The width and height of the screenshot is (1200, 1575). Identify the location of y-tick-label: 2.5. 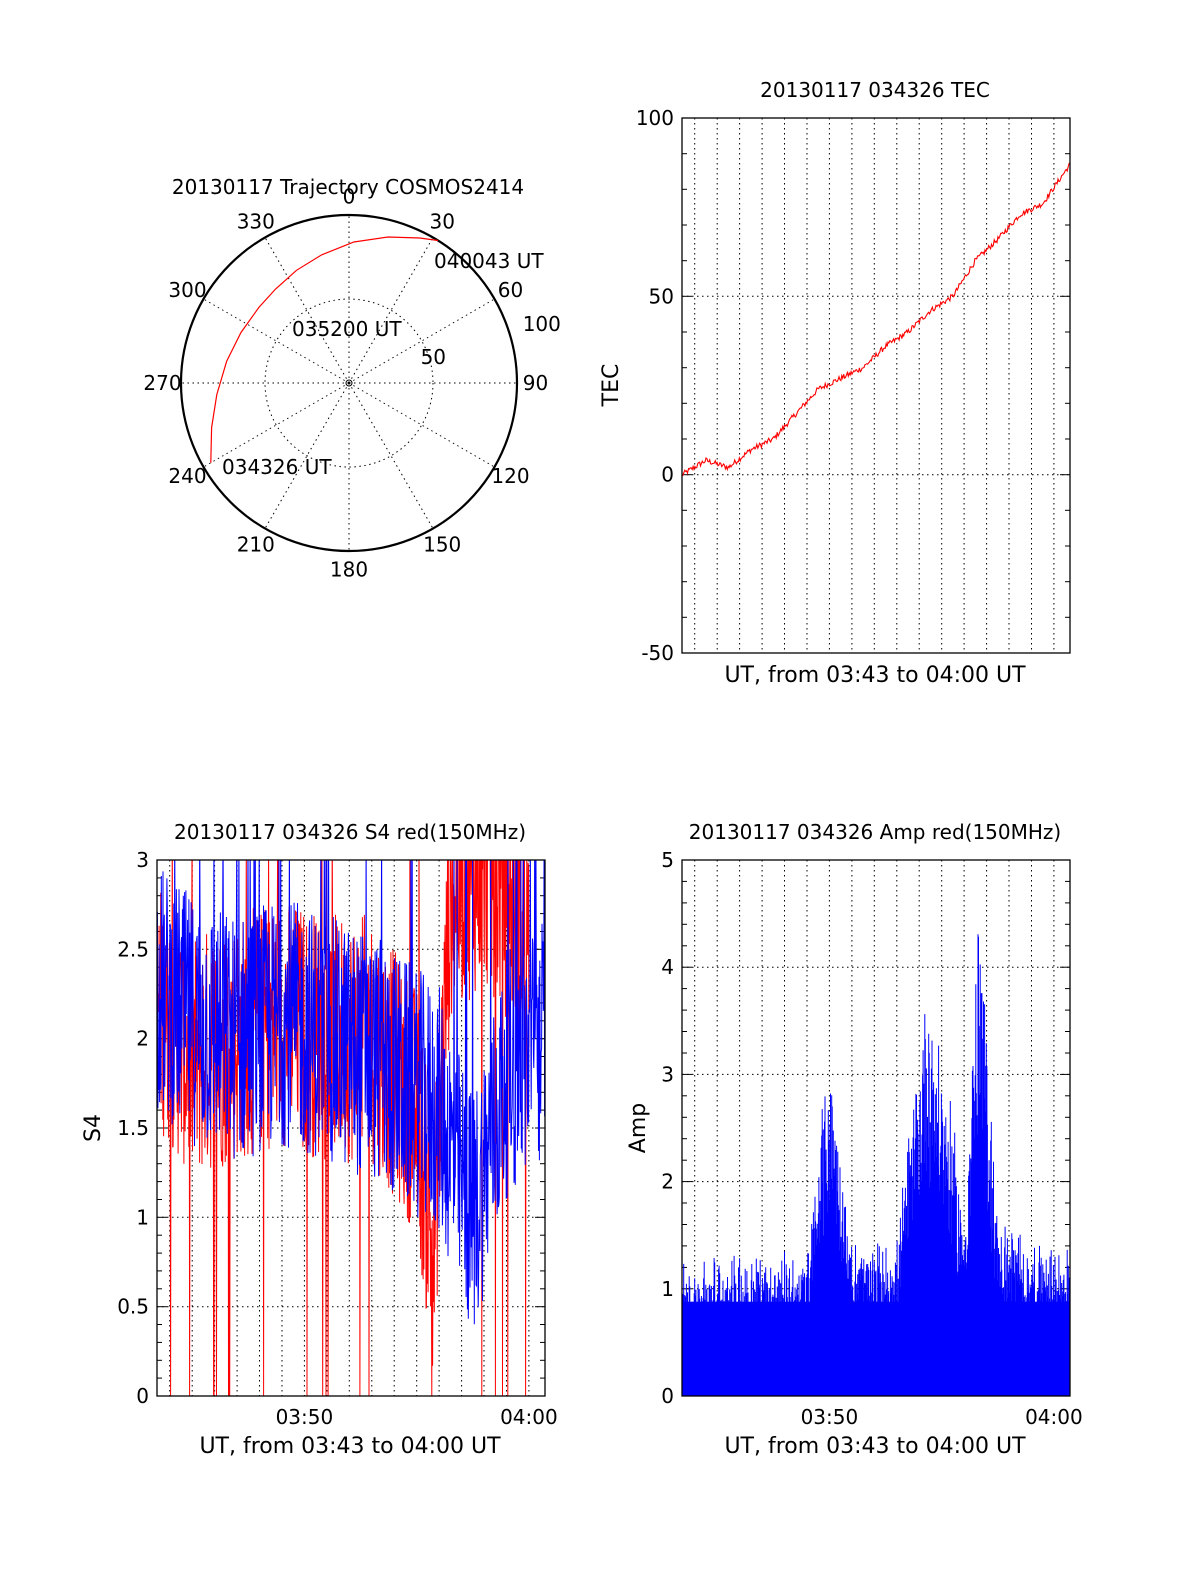
(133, 949).